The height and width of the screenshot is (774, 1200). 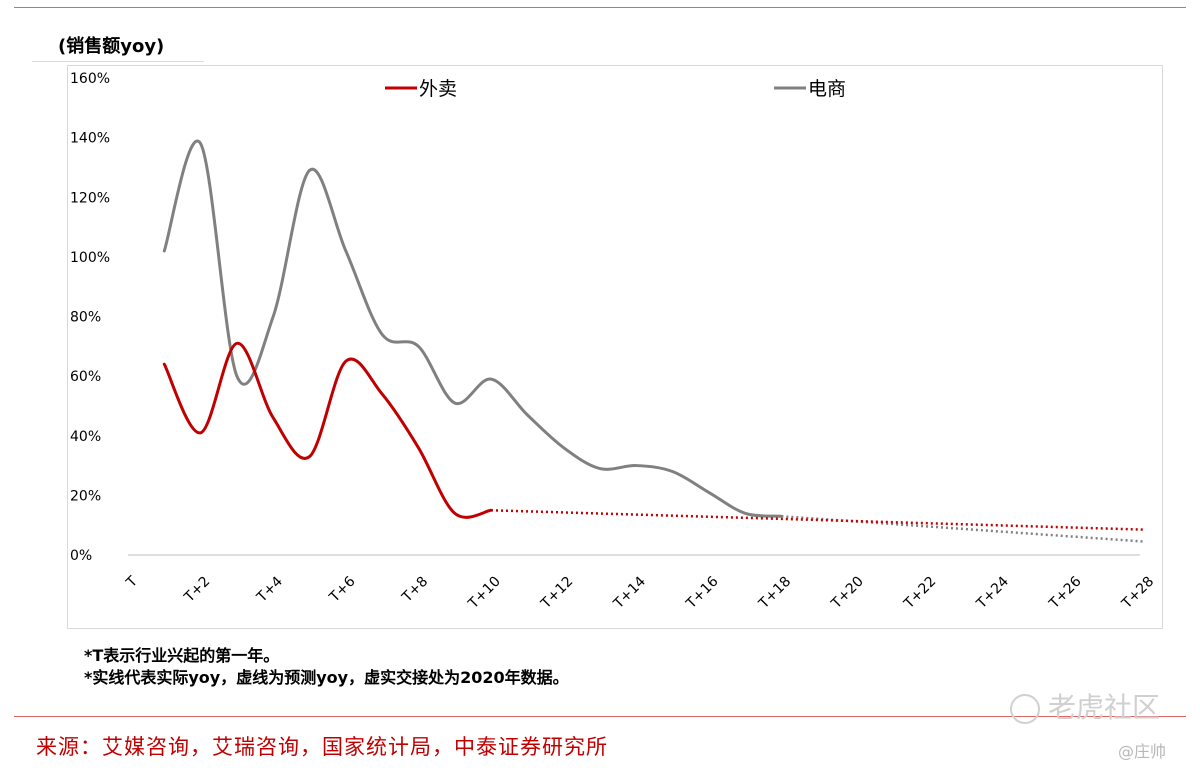 I want to click on source-text: 来源：艾媒咨询，艾瑞咨询，国家统计局，中泰证券研究所, so click(x=322, y=747).